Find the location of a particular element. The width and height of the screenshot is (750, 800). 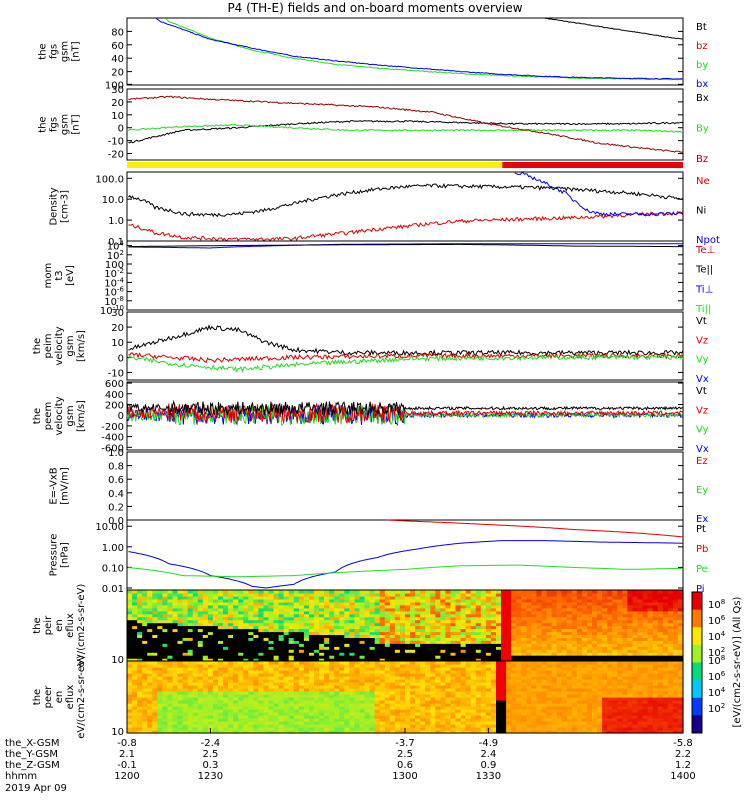

y-tick-label: -400 is located at coordinates (112, 438).